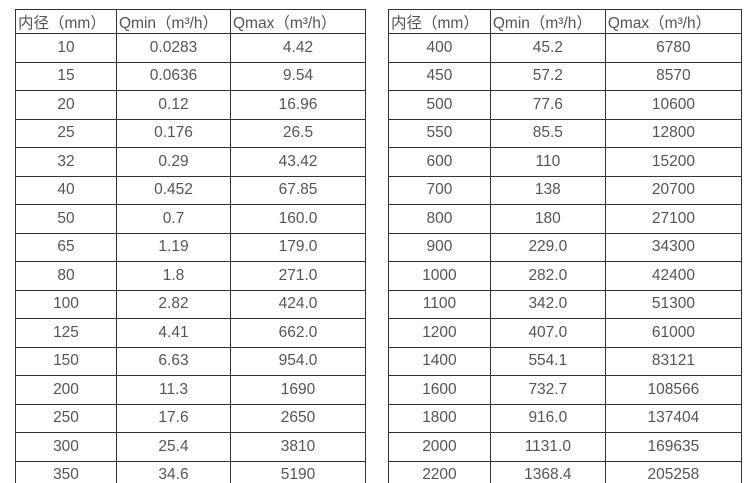  I want to click on table-row: 80 1.8 271.0, so click(190, 276).